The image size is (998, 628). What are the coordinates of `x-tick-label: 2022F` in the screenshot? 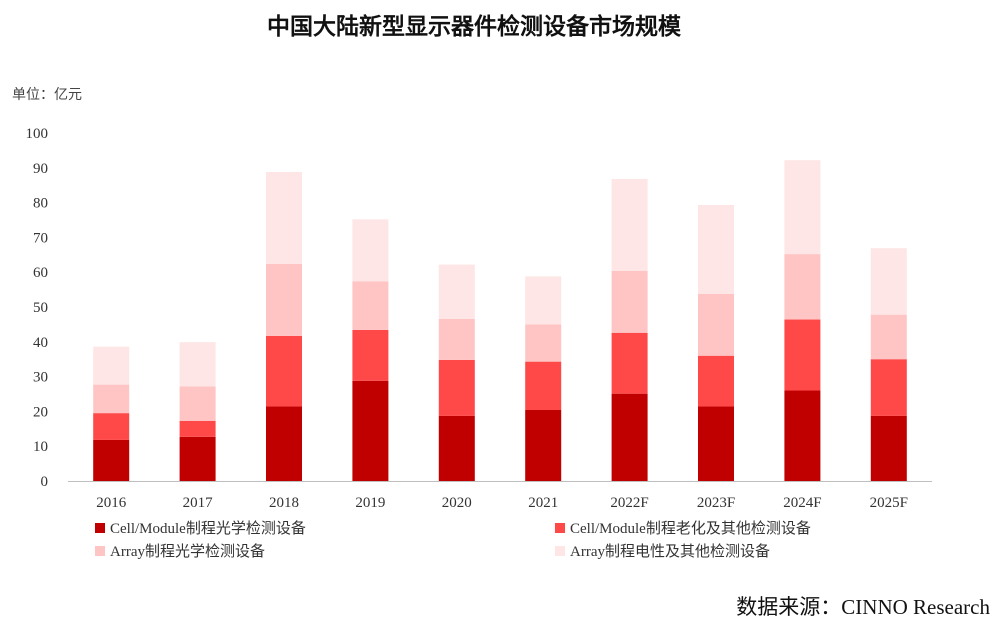 It's located at (629, 503).